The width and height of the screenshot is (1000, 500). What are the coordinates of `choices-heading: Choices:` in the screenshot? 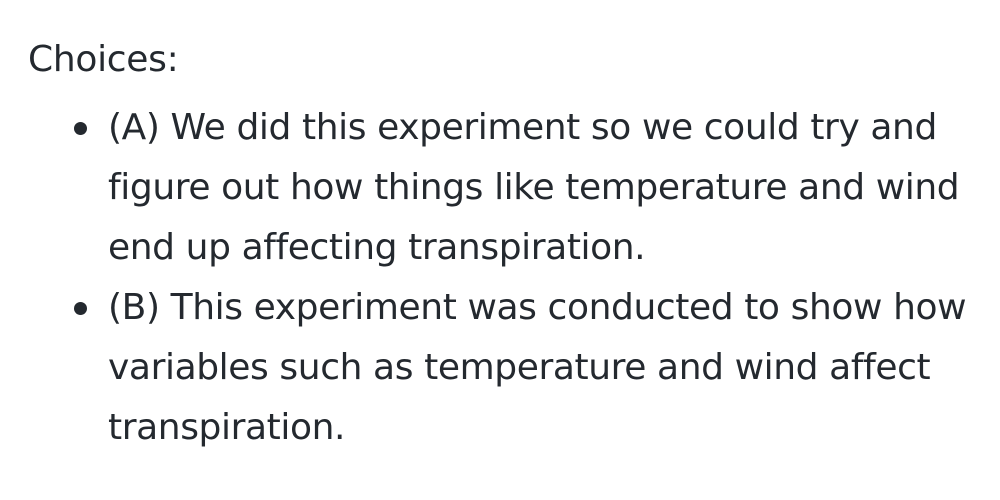 It's located at (103, 59).